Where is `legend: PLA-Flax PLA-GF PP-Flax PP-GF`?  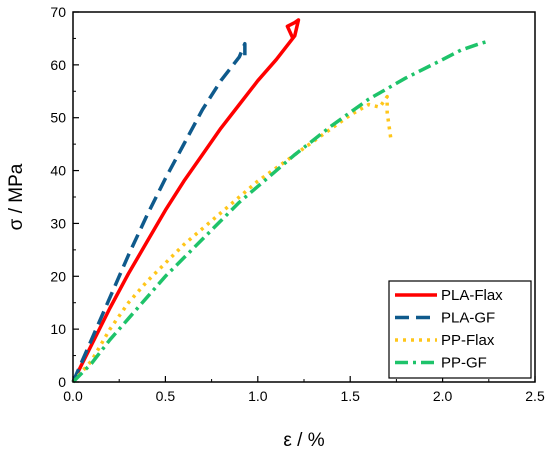
legend: PLA-Flax PLA-GF PP-Flax PP-GF is located at coordinates (460, 329).